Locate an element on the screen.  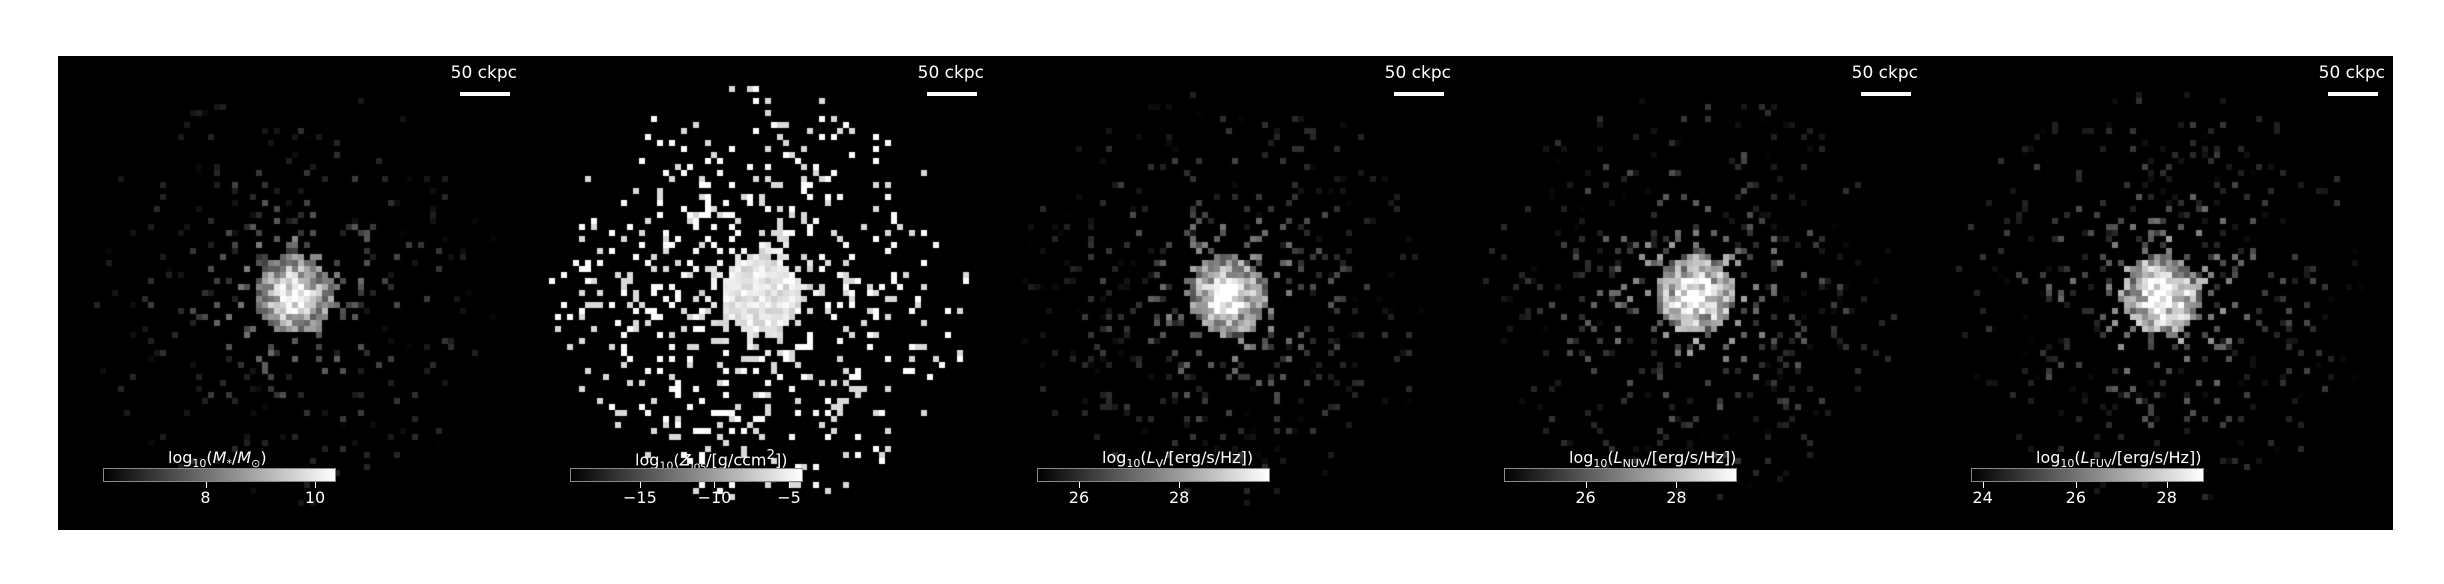
colorbar-tick-label: 10 is located at coordinates (315, 497).